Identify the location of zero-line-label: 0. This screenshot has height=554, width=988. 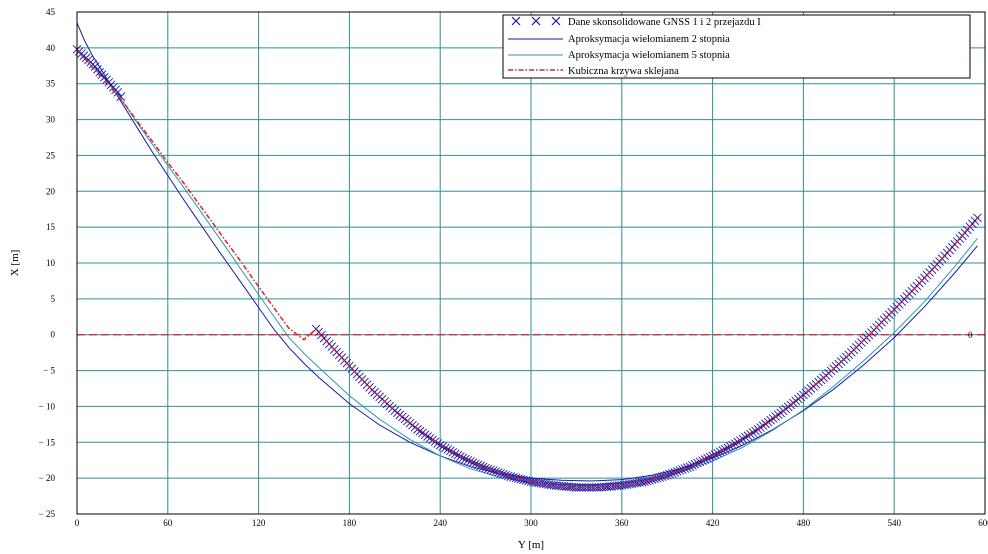
(970, 335).